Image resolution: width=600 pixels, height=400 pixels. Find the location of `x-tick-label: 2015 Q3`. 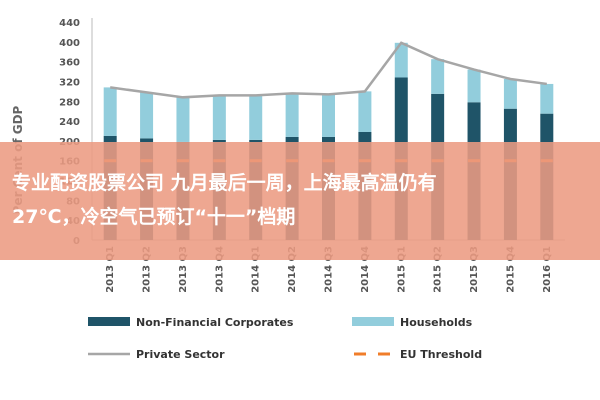

x-tick-label: 2015 Q3 is located at coordinates (474, 269).